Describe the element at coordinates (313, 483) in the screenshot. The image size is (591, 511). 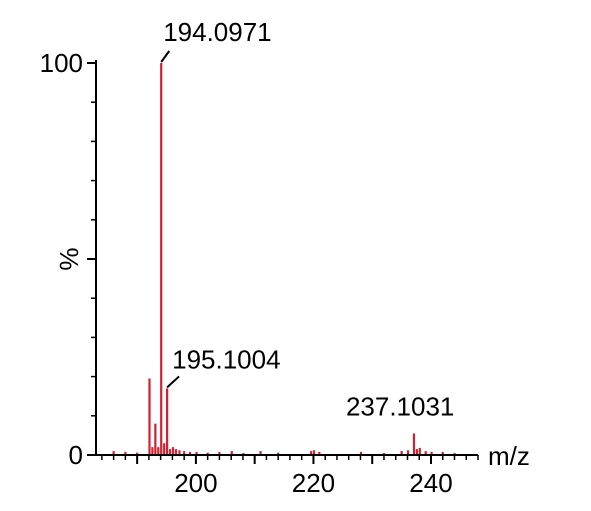
I see `x-tick-label: 220` at that location.